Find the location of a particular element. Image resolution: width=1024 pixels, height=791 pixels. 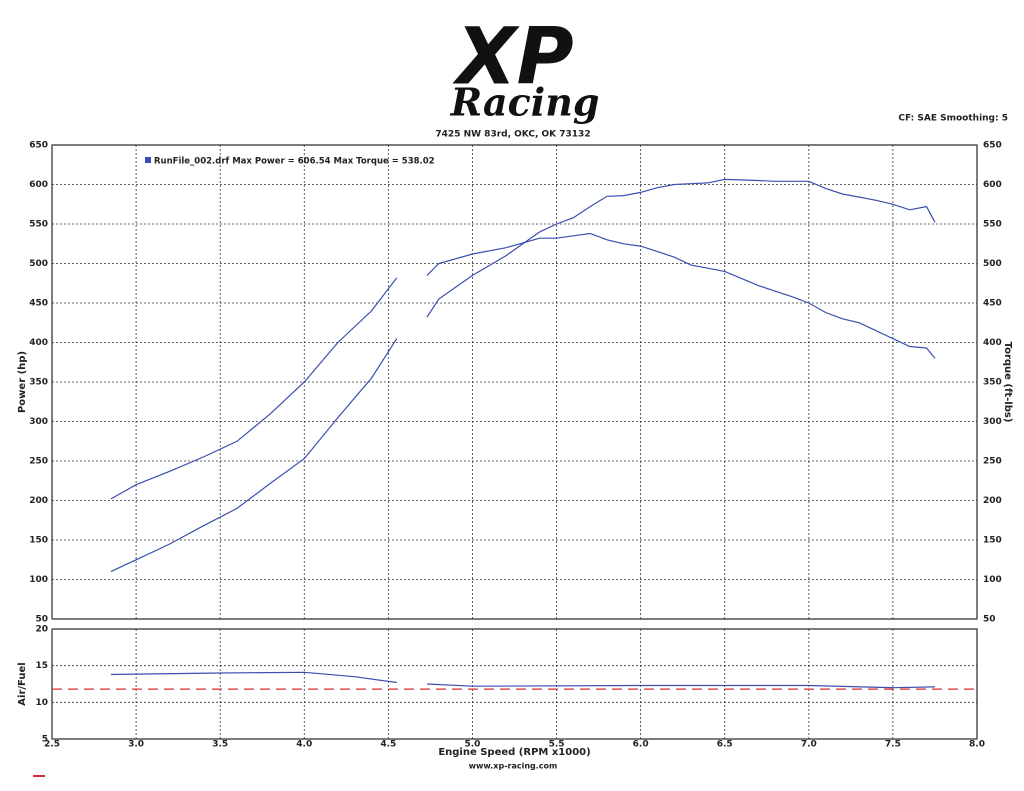

x-tick-label: 7.0 is located at coordinates (809, 745).